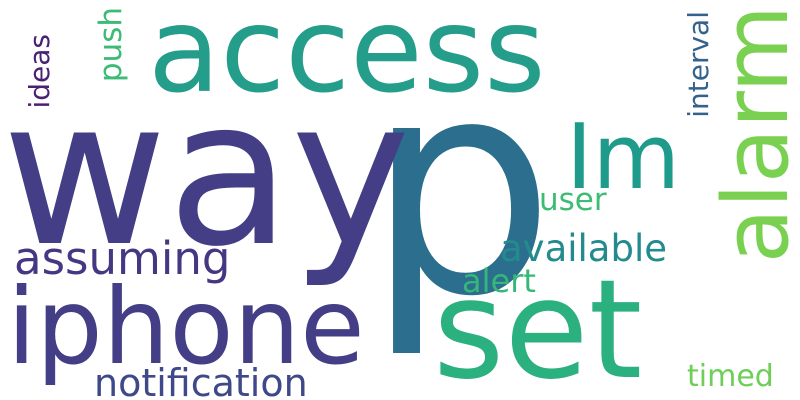 The height and width of the screenshot is (400, 800). Describe the element at coordinates (122, 258) in the screenshot. I see `word-assuming: assuming` at that location.